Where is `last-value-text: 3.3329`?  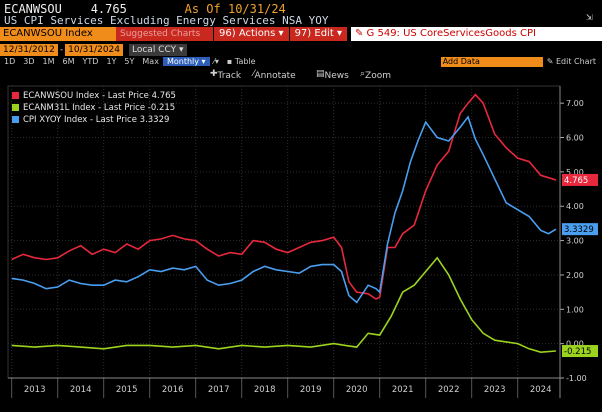 last-value-text: 3.3329 is located at coordinates (579, 230).